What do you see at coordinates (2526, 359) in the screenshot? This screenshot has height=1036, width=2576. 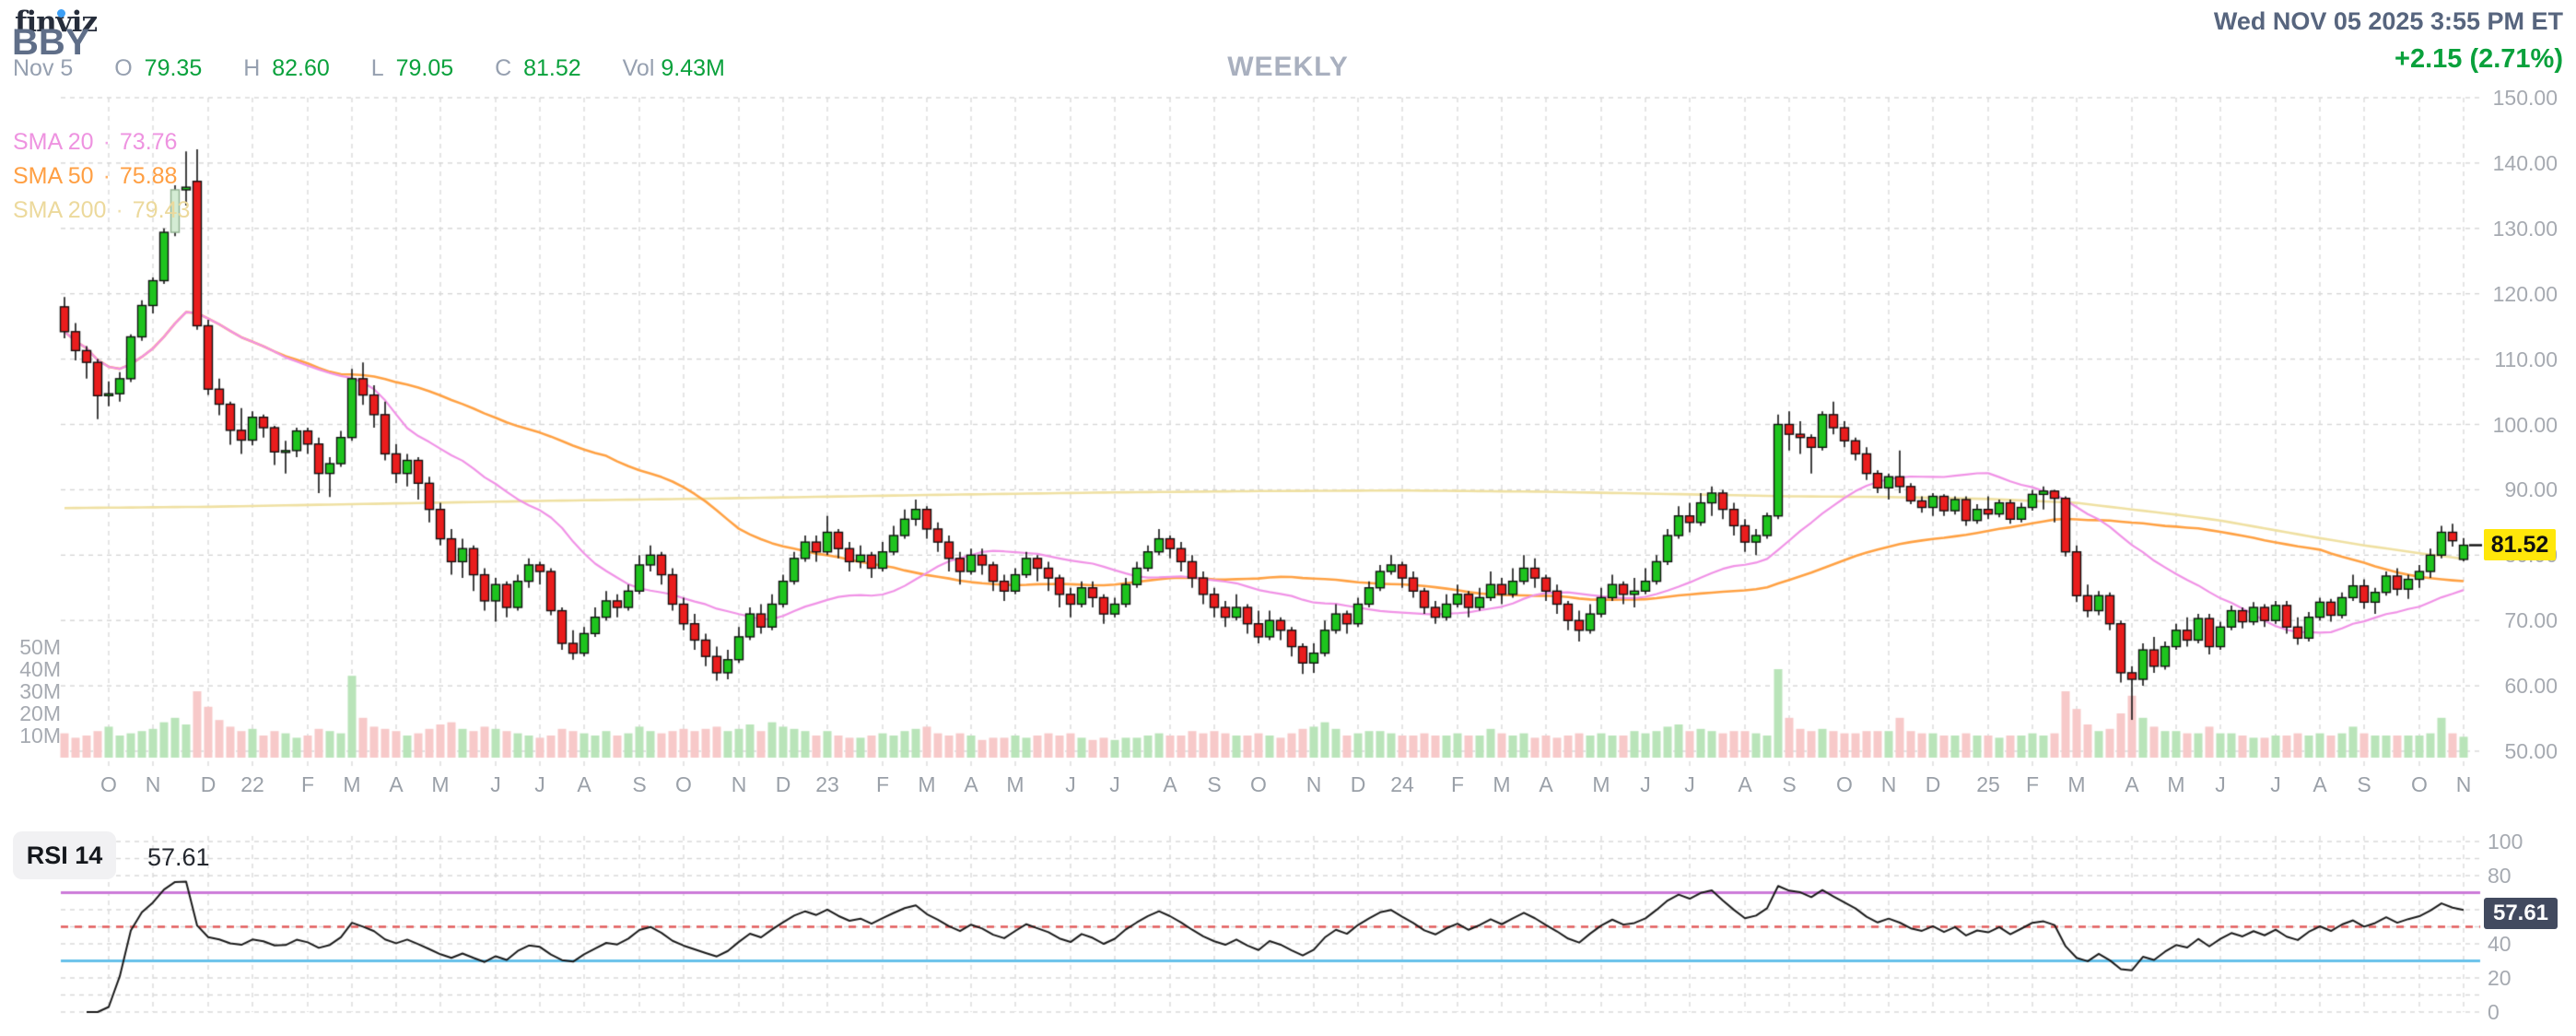 I see `price-axis-label: 110.00` at bounding box center [2526, 359].